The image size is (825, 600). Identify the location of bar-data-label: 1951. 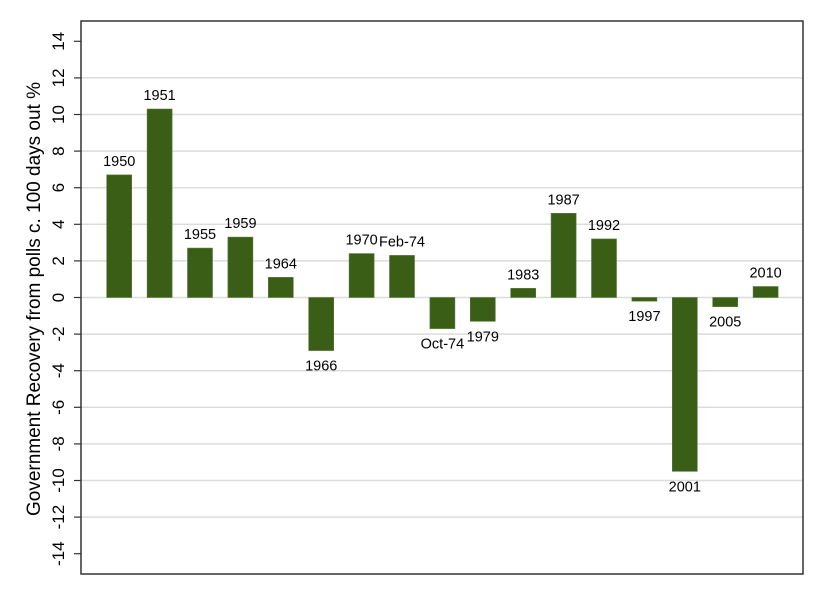
(159, 96).